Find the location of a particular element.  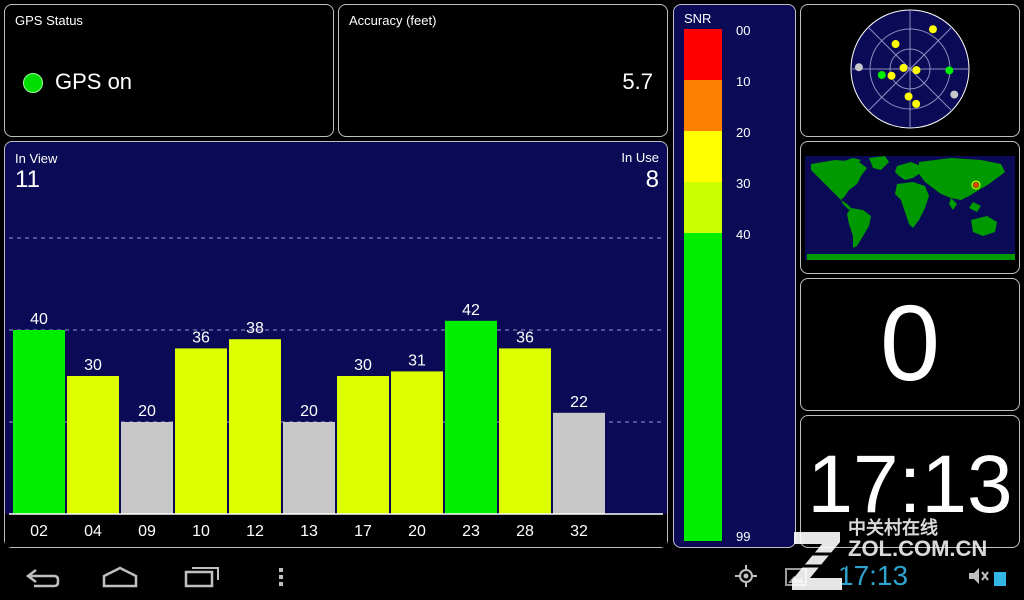

world-map is located at coordinates (910, 208).